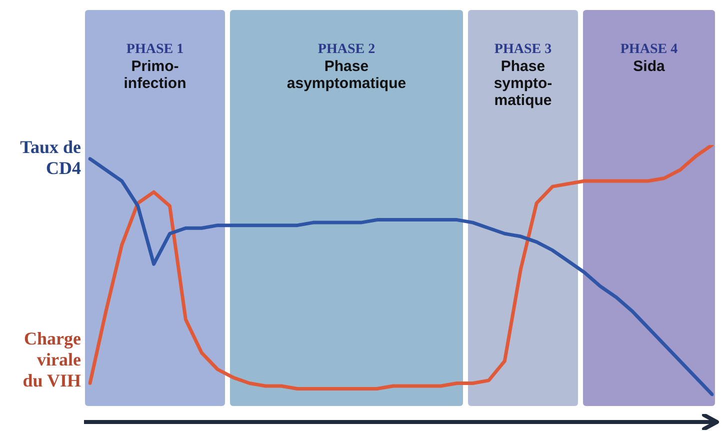  I want to click on text: PHASE 1 Primo- infection, so click(155, 67).